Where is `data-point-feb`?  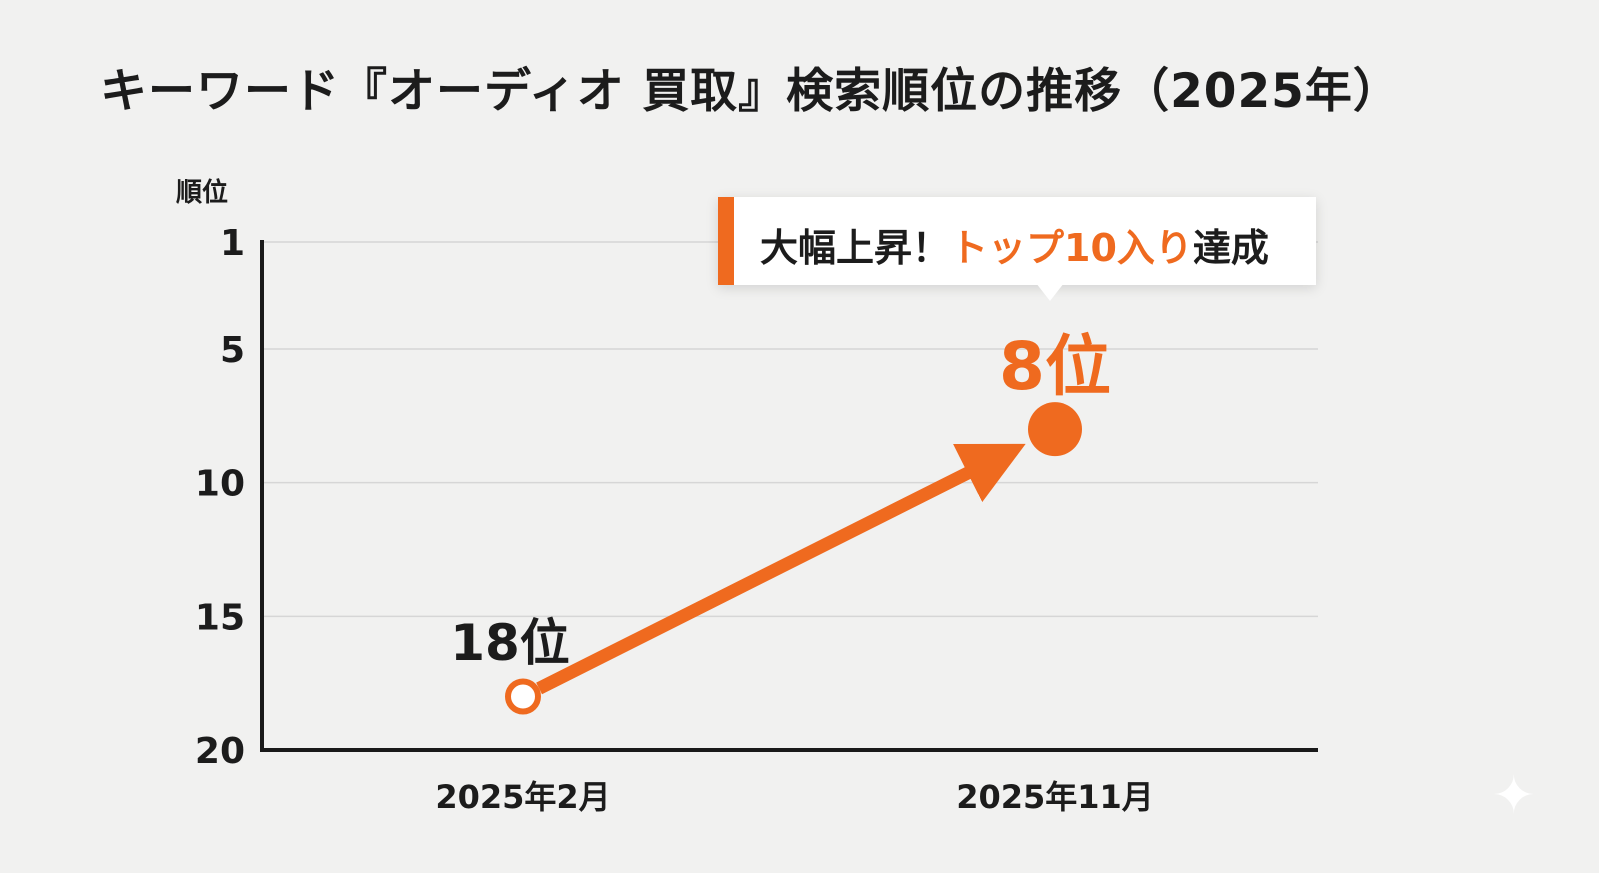
data-point-feb is located at coordinates (523, 696).